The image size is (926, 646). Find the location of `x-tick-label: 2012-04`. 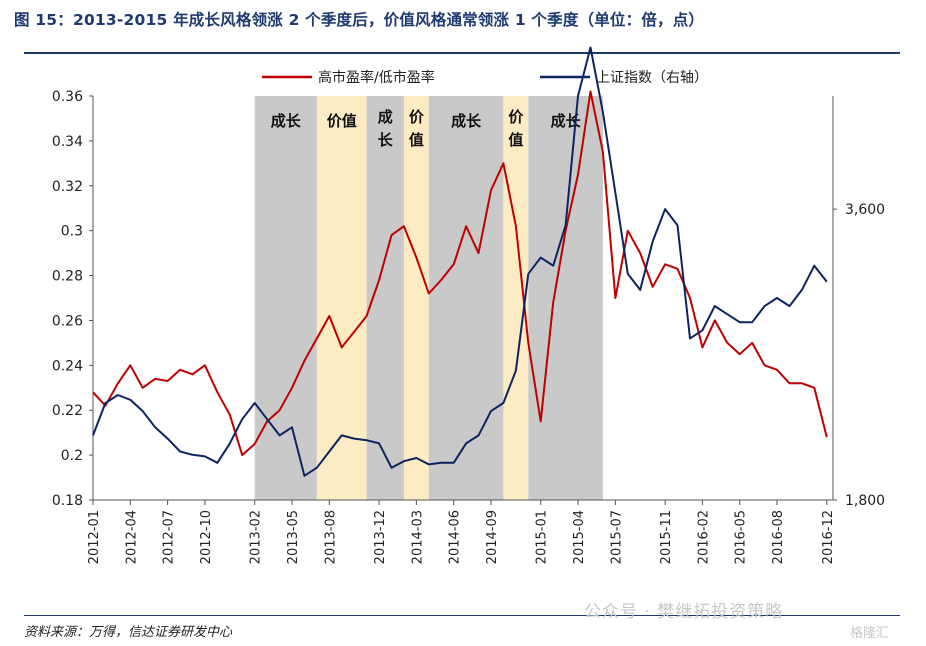

x-tick-label: 2012-04 is located at coordinates (131, 537).